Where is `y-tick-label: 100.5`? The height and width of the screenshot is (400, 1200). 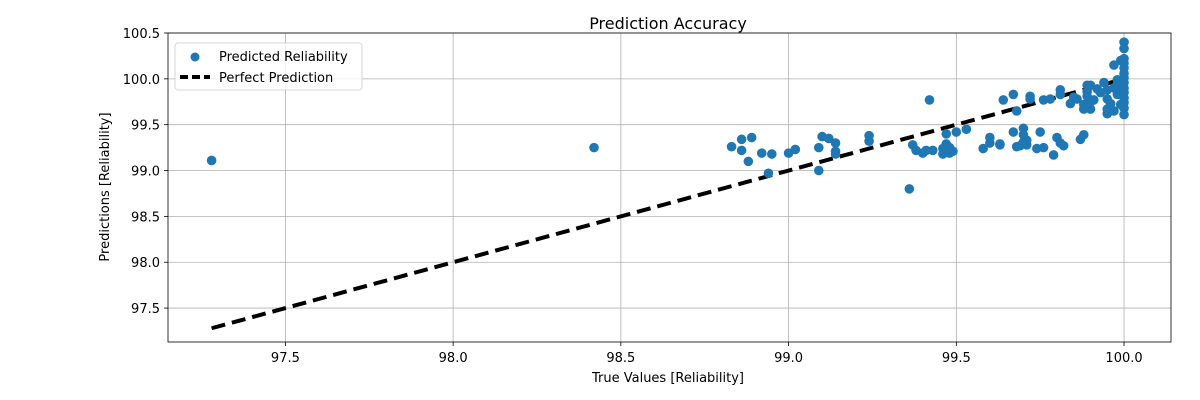
y-tick-label: 100.5 is located at coordinates (141, 34).